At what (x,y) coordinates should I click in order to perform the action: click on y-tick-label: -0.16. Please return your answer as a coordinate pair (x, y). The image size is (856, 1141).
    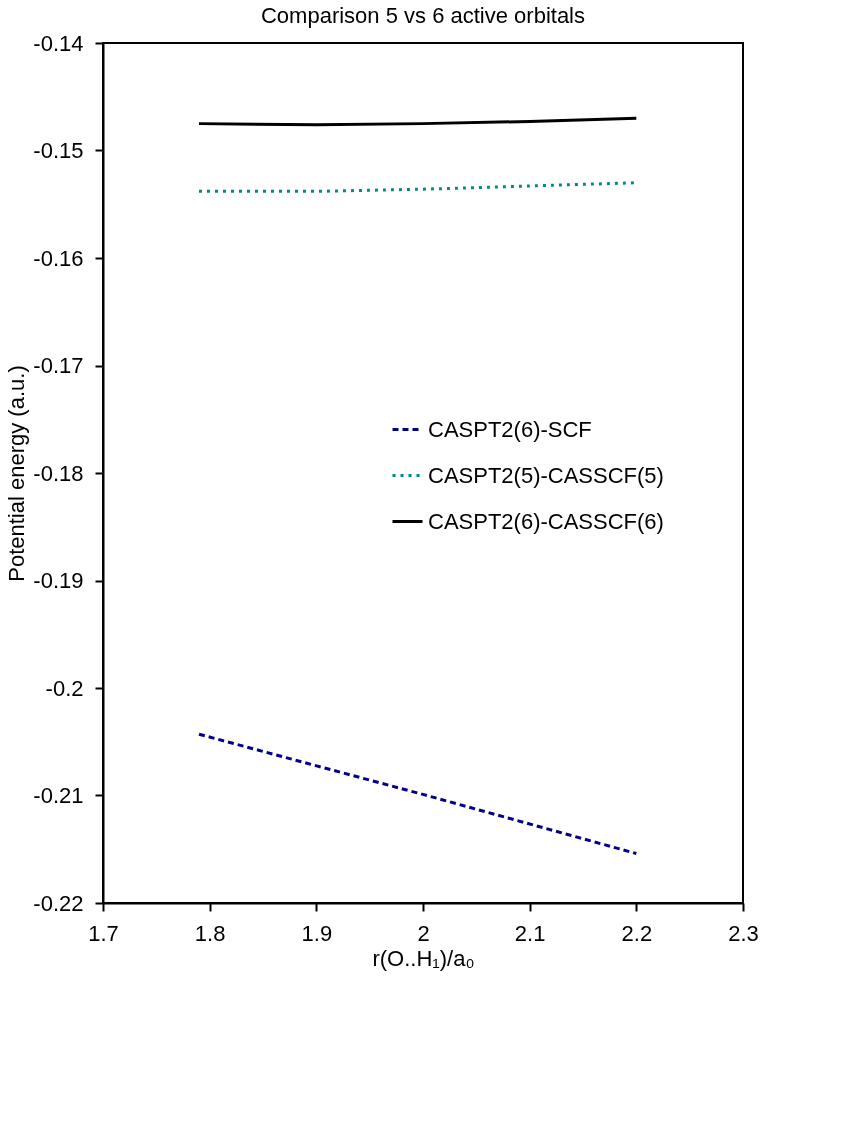
    Looking at the image, I should click on (58, 258).